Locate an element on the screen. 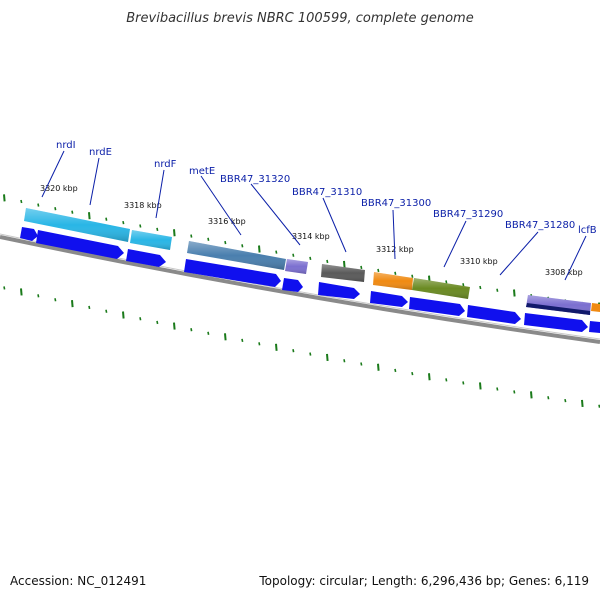 The height and width of the screenshot is (600, 600). gene-label-nrdF: nrdF is located at coordinates (165, 164).